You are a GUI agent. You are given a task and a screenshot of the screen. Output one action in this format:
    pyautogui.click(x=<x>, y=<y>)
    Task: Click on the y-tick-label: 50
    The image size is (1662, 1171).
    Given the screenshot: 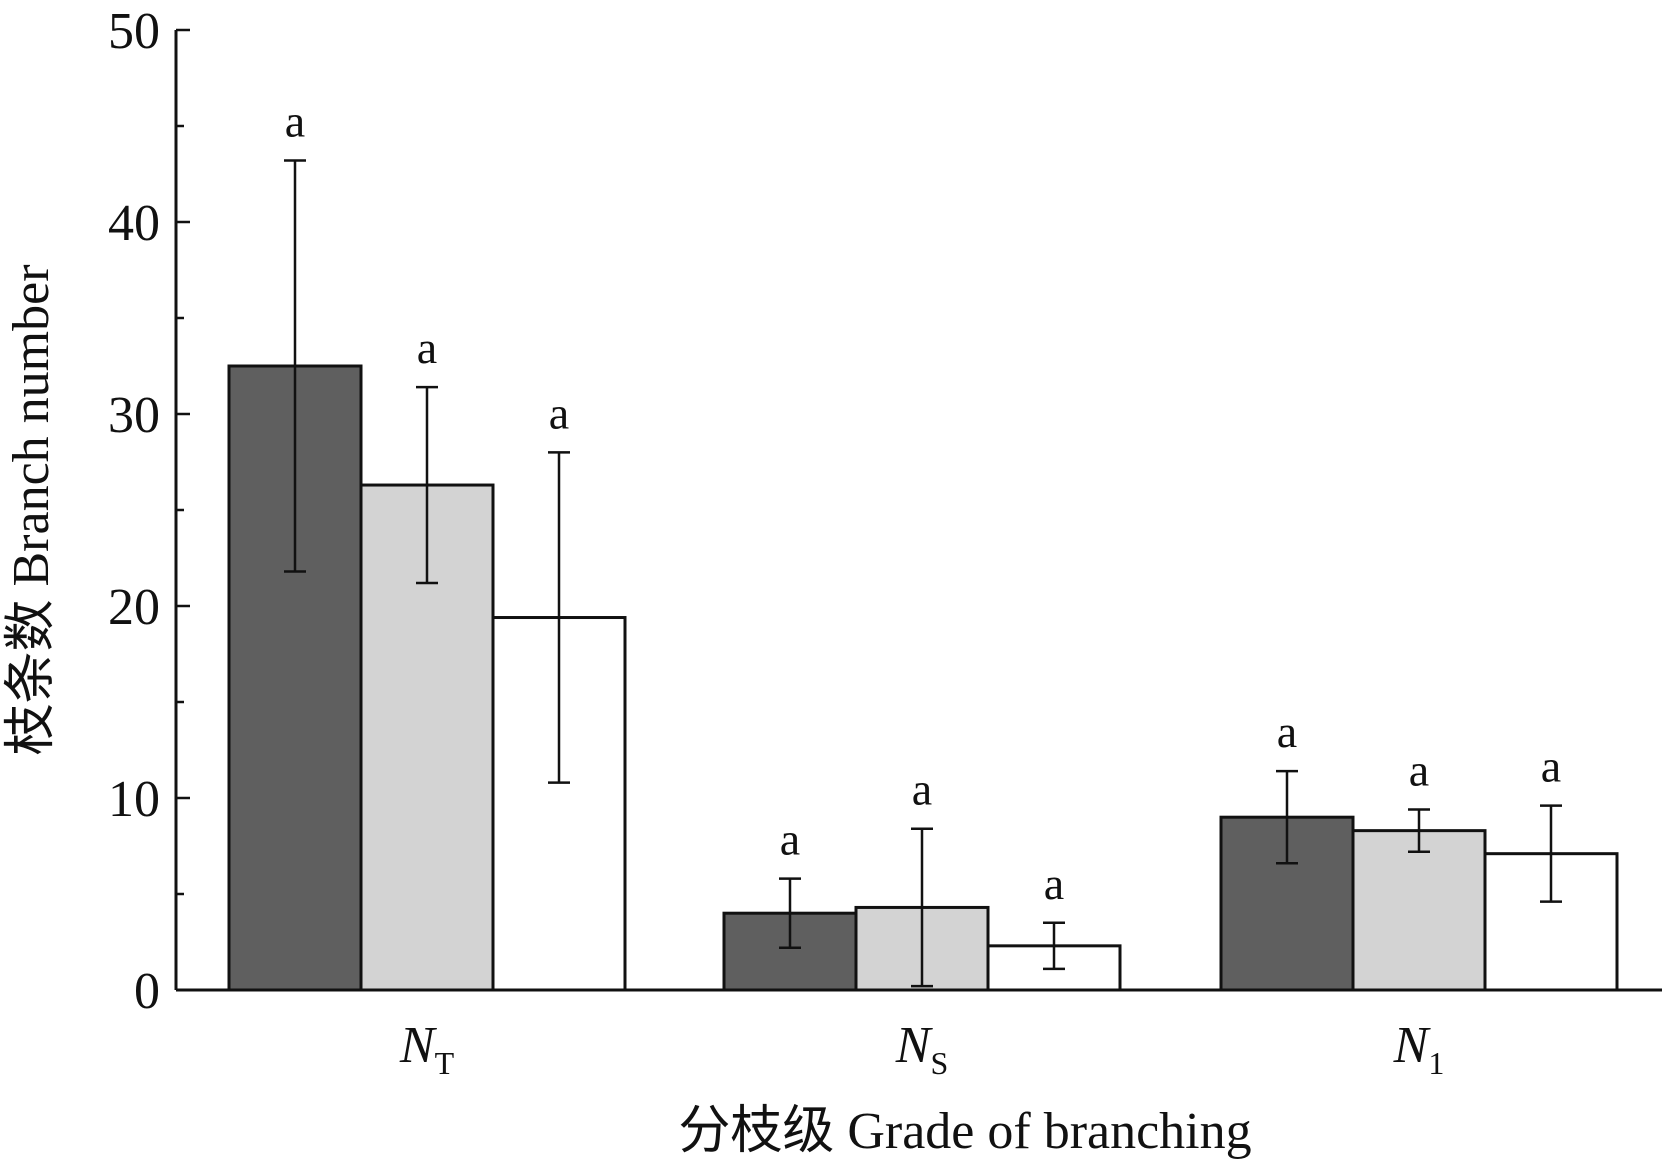 What is the action you would take?
    pyautogui.click(x=134, y=31)
    